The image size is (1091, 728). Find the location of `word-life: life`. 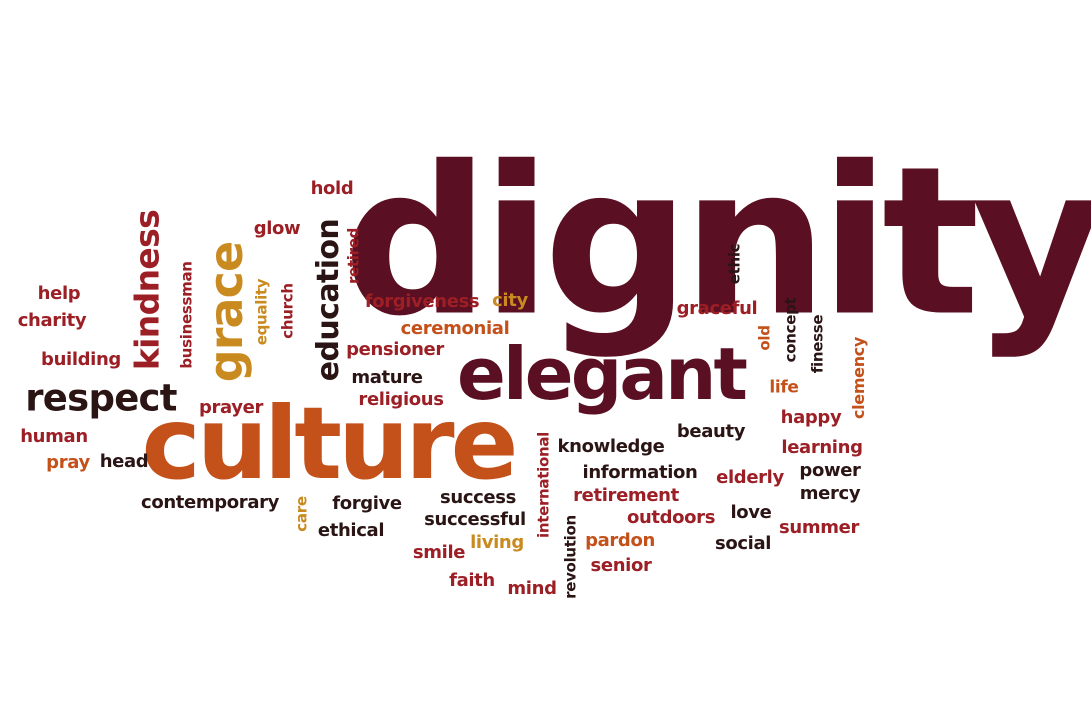

word-life: life is located at coordinates (784, 387).